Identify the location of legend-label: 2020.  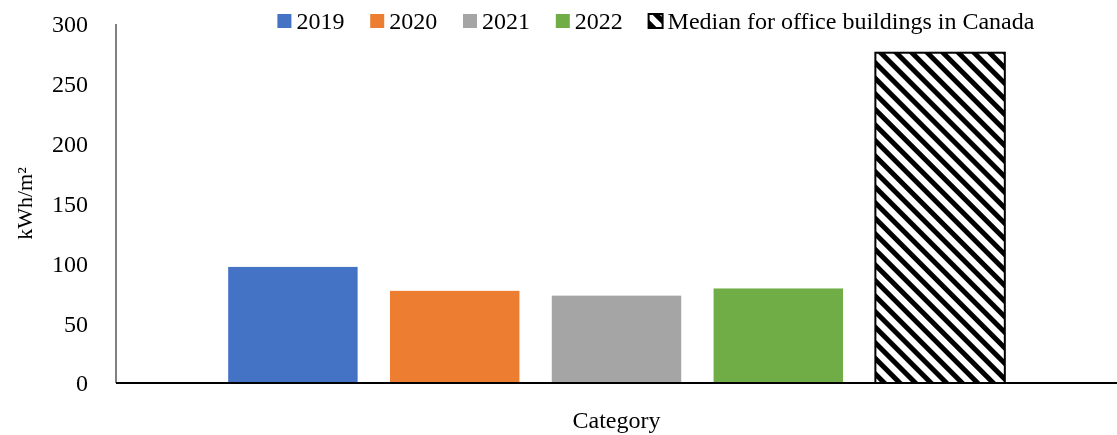
(413, 21).